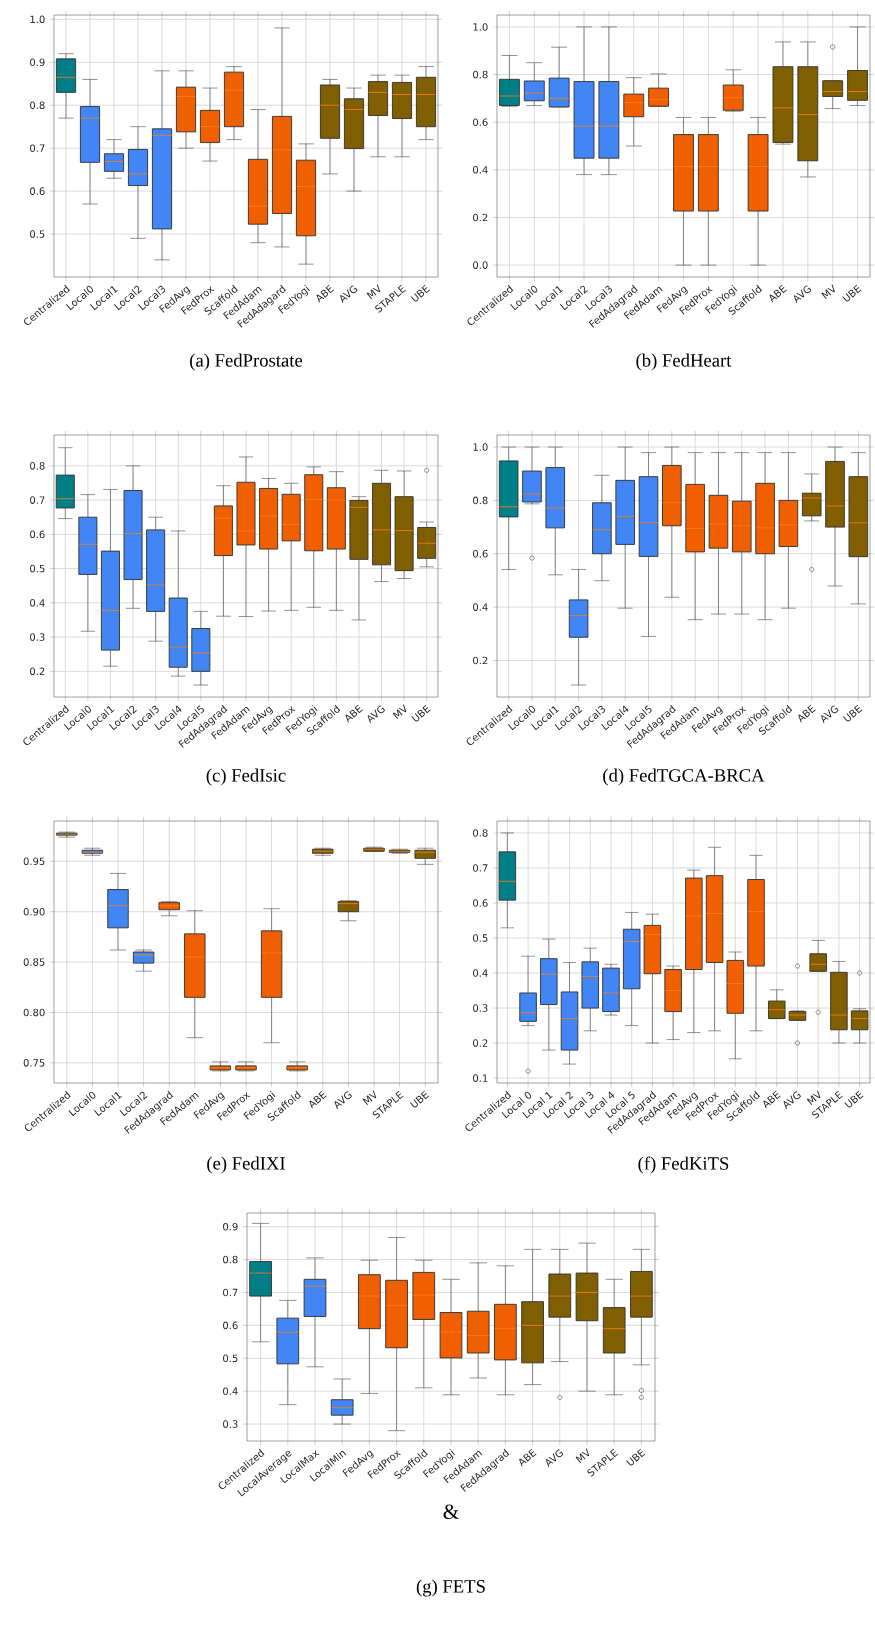 The image size is (875, 1636). What do you see at coordinates (684, 777) in the screenshot?
I see `text: (d) FedTGCA-BRCA` at bounding box center [684, 777].